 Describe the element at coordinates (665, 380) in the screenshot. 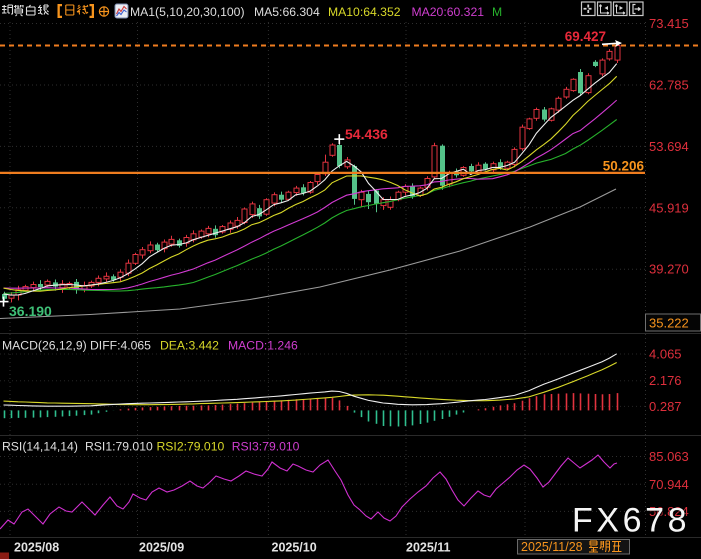

I see `svg-text: 2.176` at that location.